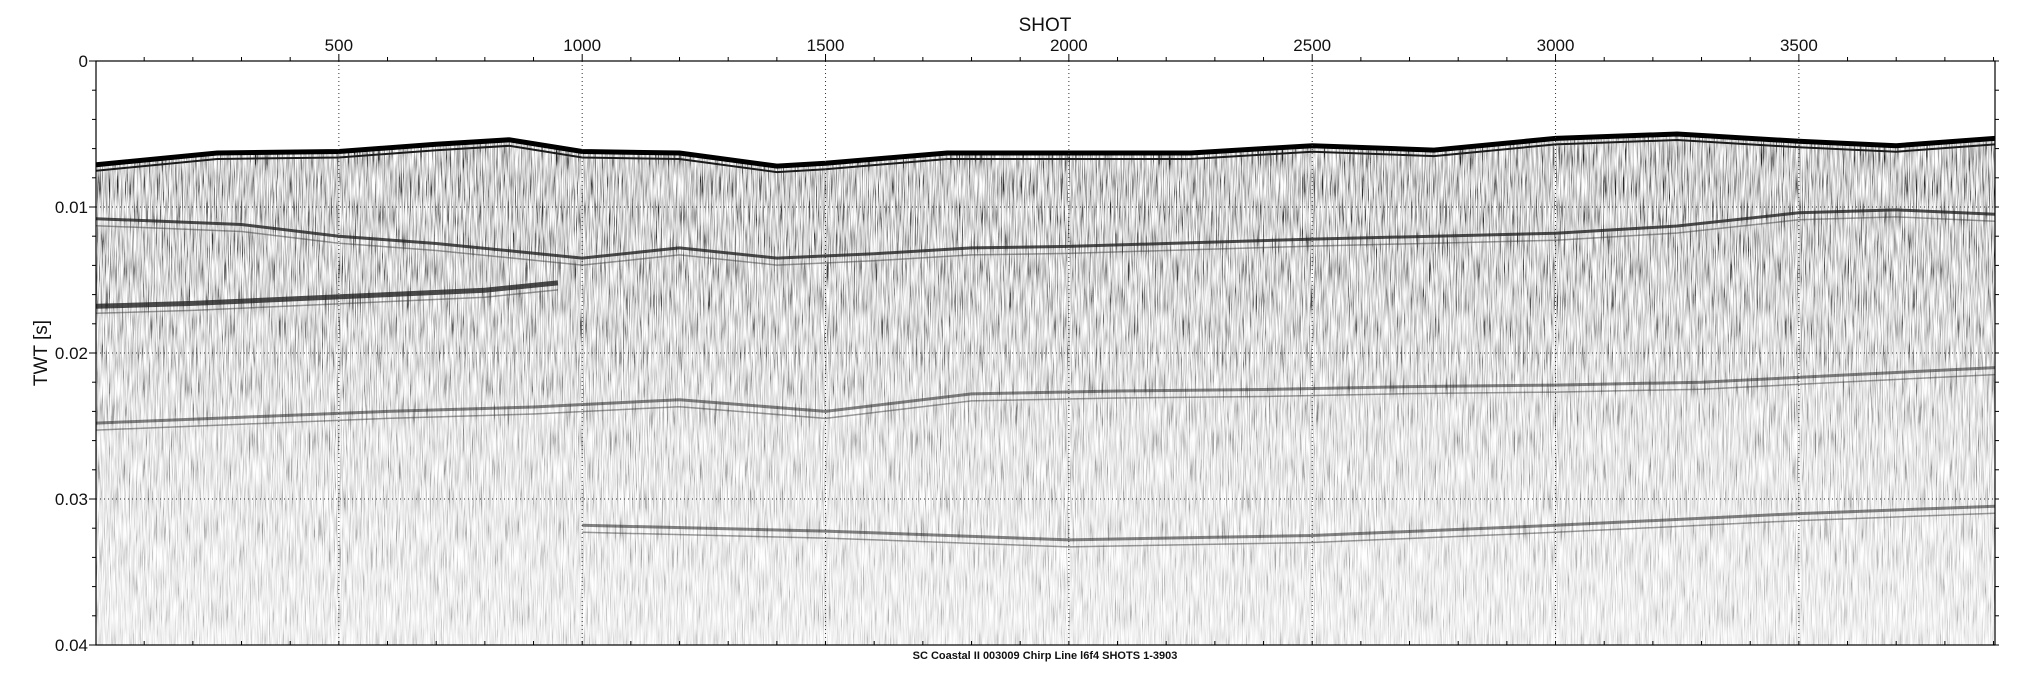 The image size is (2029, 684). What do you see at coordinates (327, 302) in the screenshot?
I see `reflector-2-echo` at bounding box center [327, 302].